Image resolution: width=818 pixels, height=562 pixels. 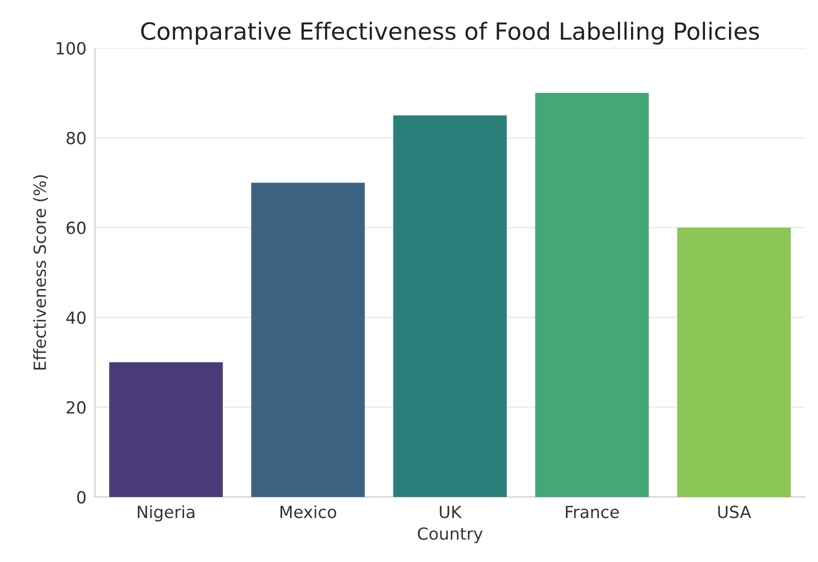 What do you see at coordinates (450, 33) in the screenshot?
I see `chart-title: Comparative Effectiveness of Food Labelling Policies` at bounding box center [450, 33].